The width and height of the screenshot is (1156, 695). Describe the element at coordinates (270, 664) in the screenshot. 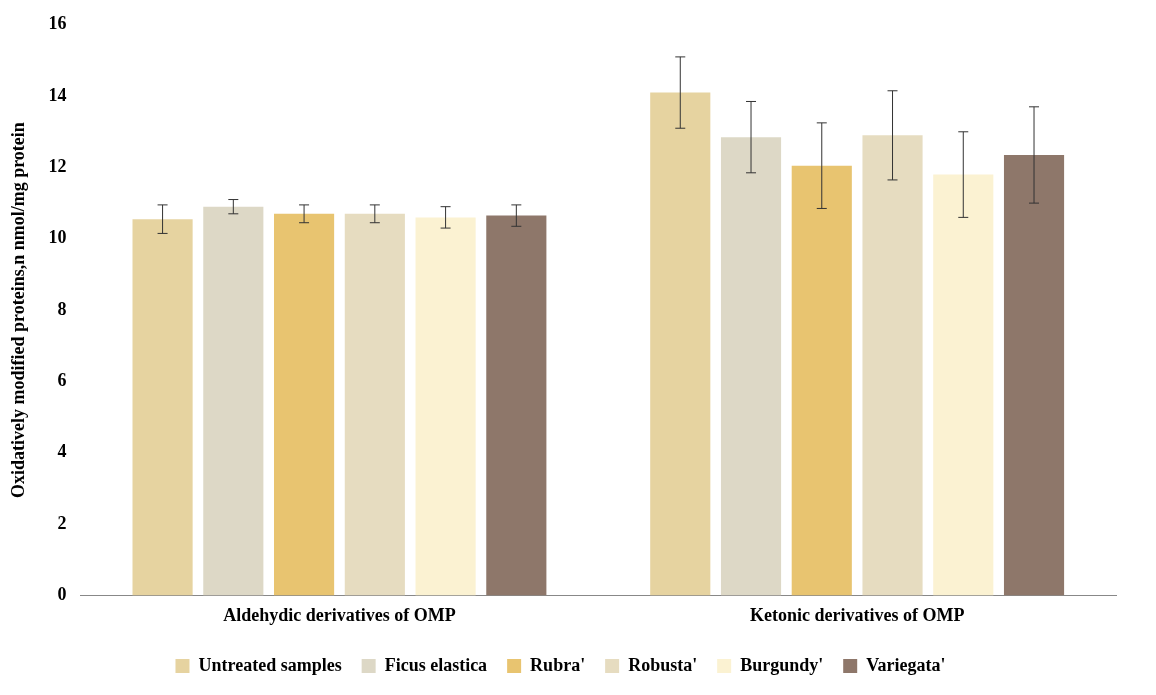

I see `legend-label: Untreated samples` at that location.